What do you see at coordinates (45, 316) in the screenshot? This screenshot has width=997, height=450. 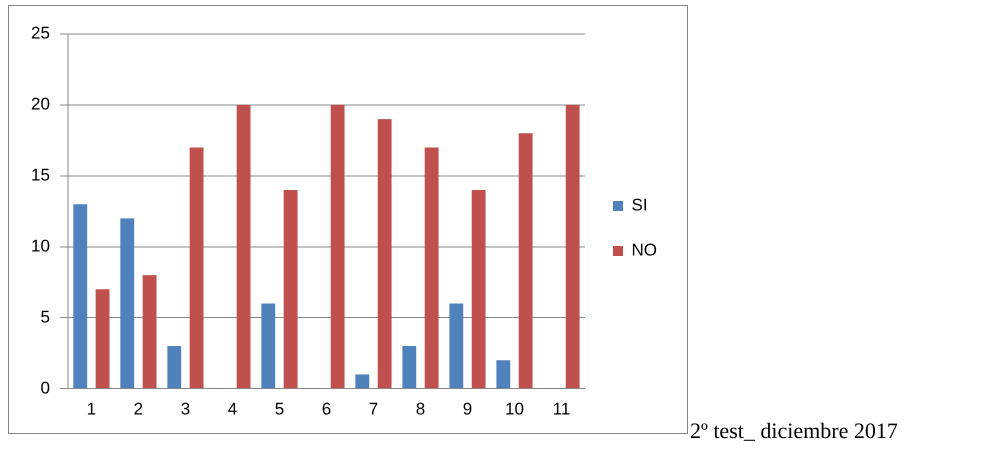 I see `y-tick-label: 5` at bounding box center [45, 316].